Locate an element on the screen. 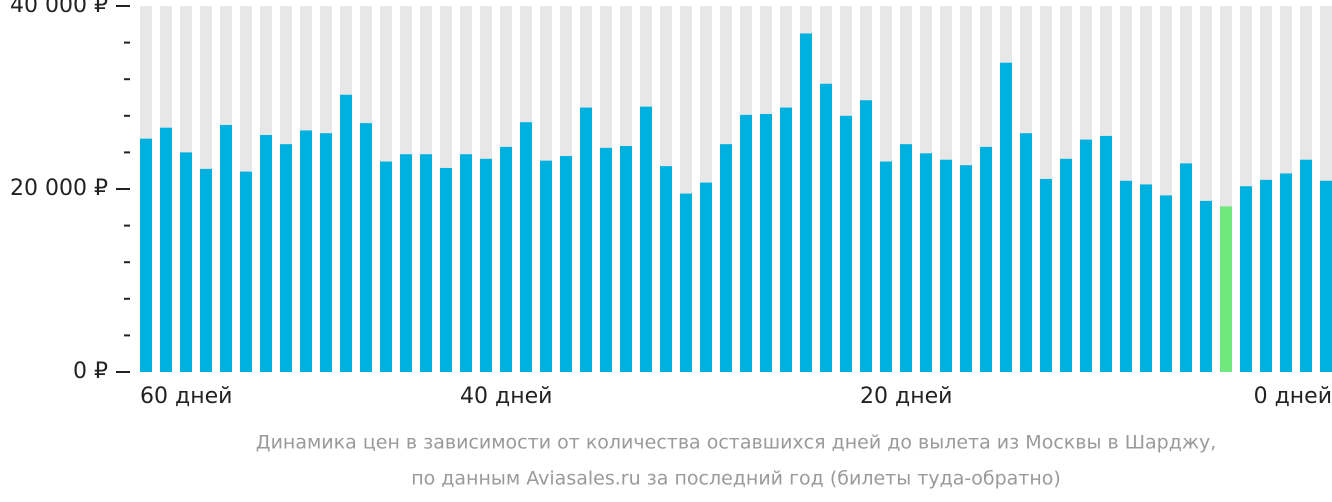 This screenshot has width=1332, height=502. y-tick-label: 20 000 ₽ is located at coordinates (59, 188).